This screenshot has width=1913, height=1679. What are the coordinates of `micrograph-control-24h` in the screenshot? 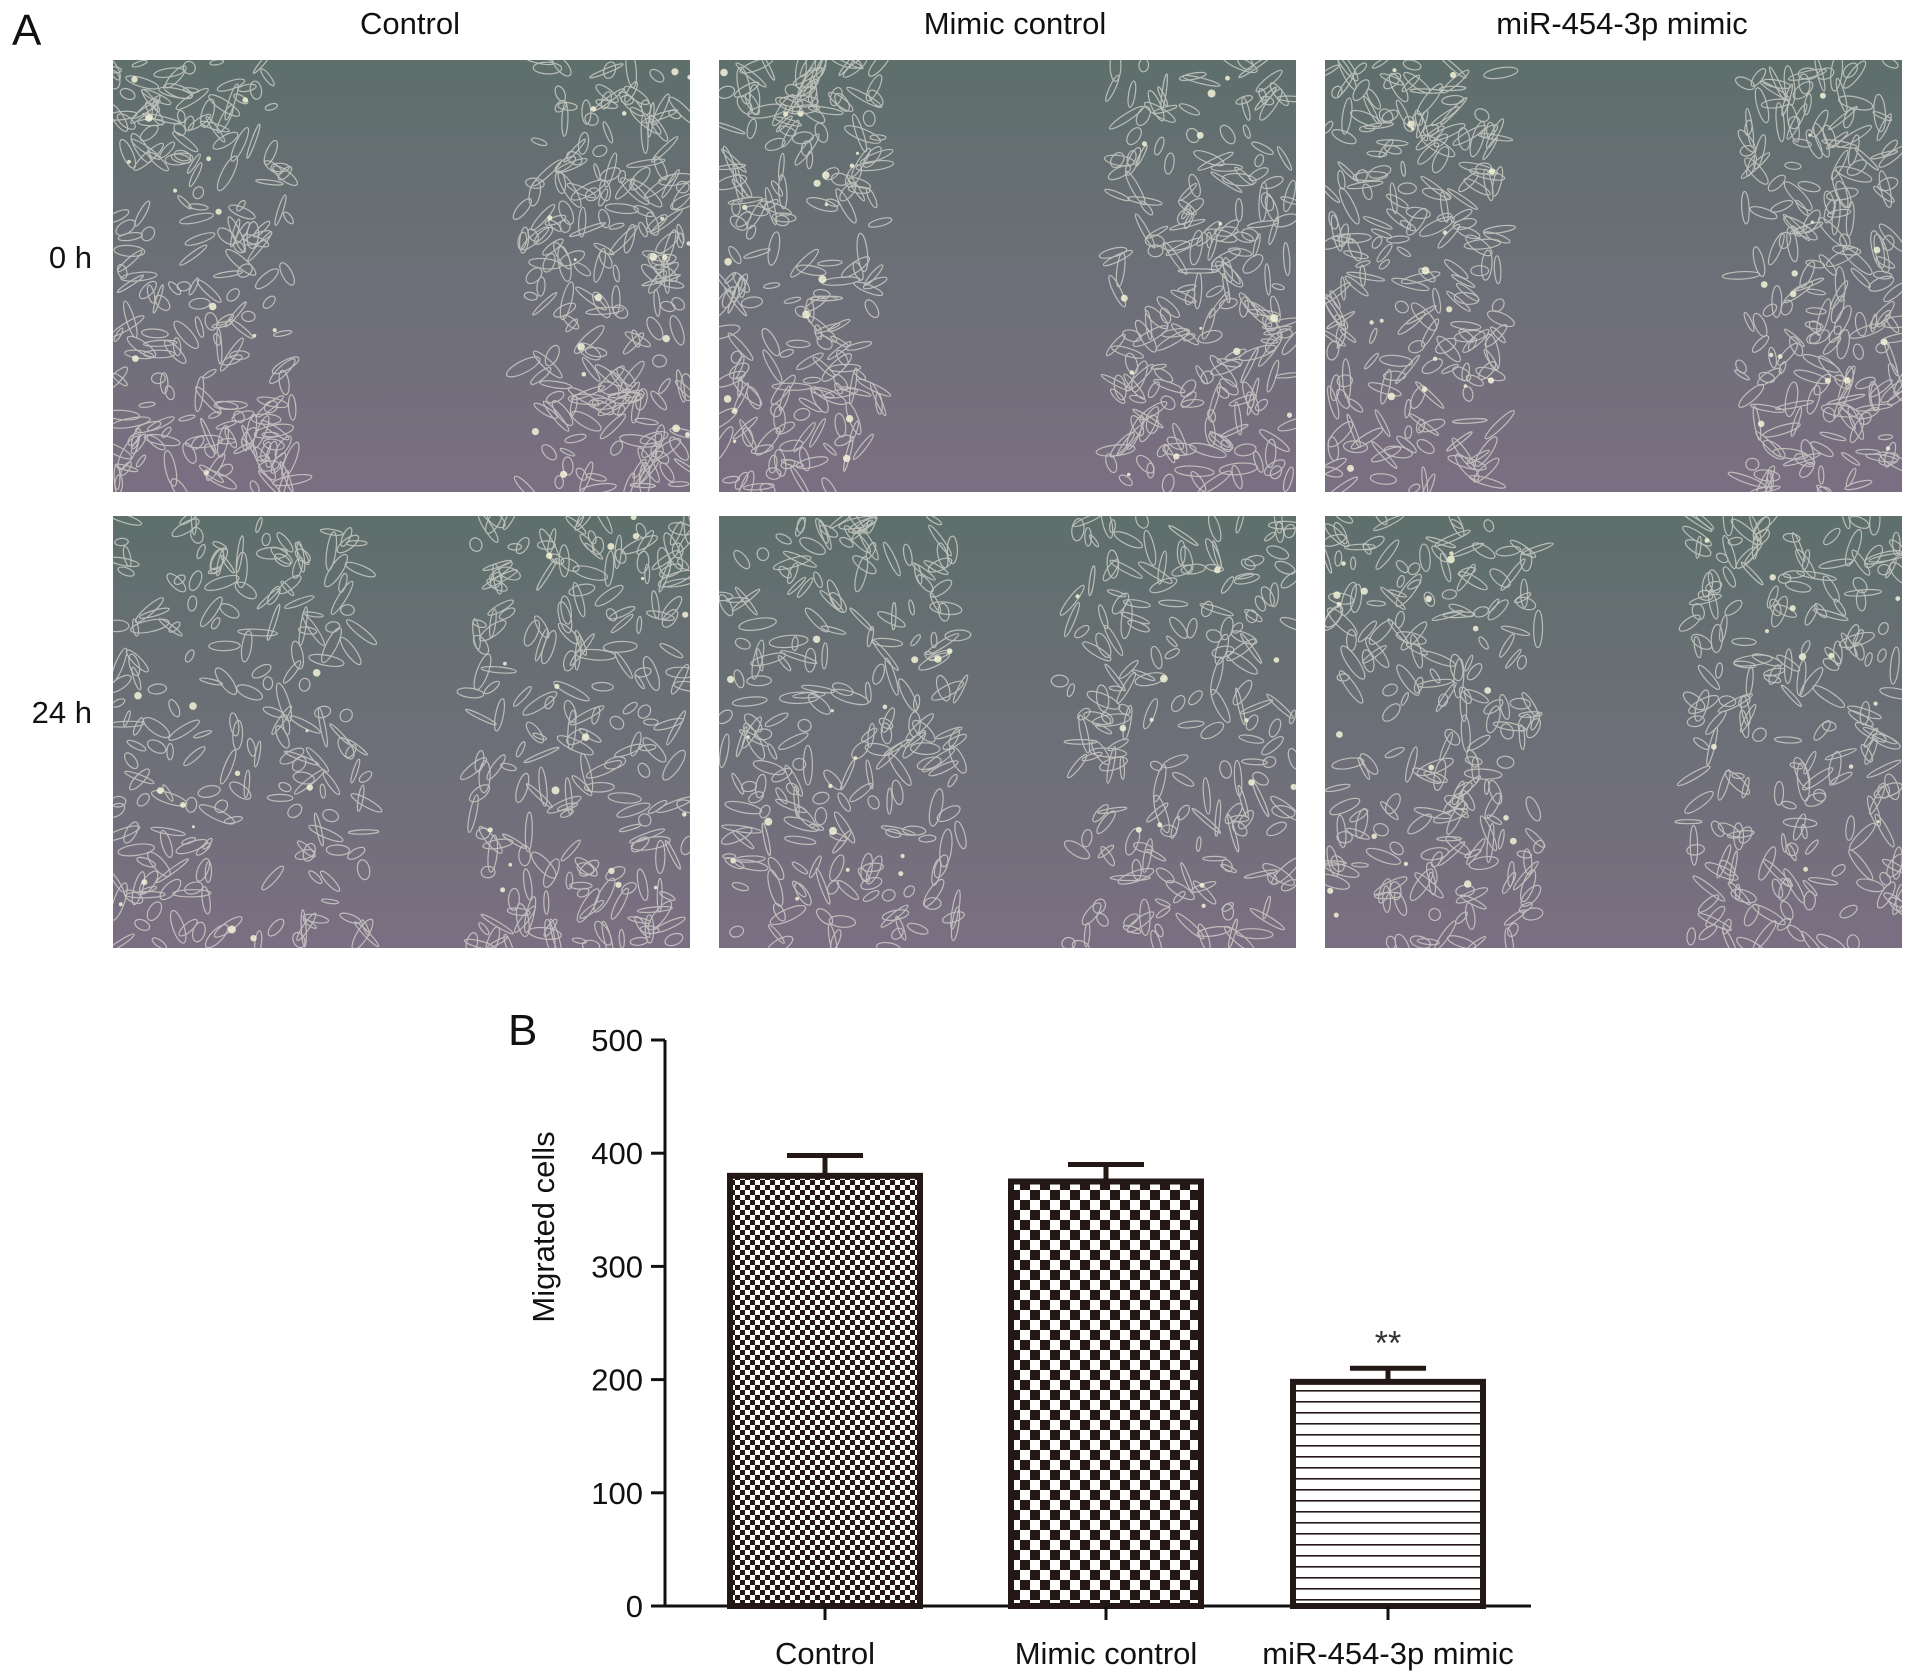 It's located at (401, 732).